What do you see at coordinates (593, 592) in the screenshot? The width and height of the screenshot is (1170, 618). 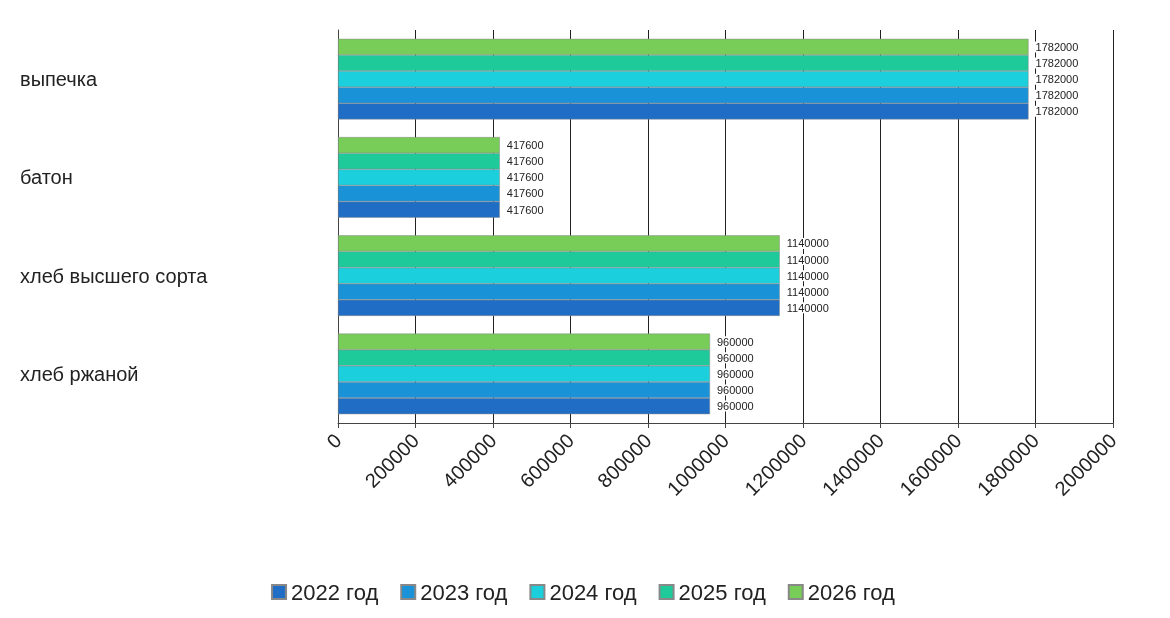 I see `legend-label: 2024 год` at bounding box center [593, 592].